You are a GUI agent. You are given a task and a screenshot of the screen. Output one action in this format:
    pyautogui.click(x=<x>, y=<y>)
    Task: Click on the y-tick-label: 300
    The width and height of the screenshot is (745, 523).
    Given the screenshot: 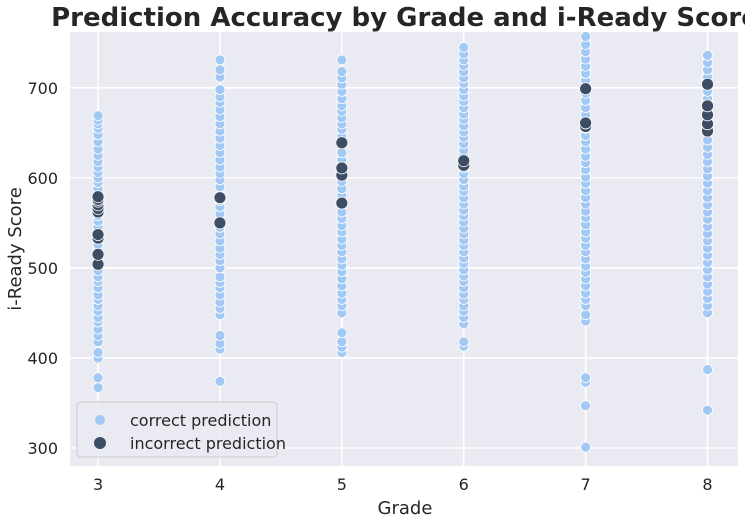 What is the action you would take?
    pyautogui.click(x=42, y=448)
    